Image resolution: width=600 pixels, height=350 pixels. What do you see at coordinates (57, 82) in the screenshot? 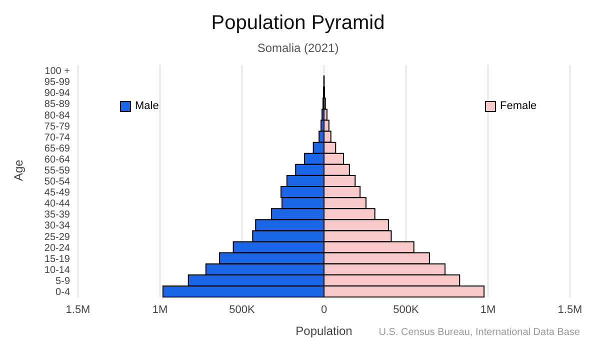
I see `y-tick-label: 95-99` at bounding box center [57, 82].